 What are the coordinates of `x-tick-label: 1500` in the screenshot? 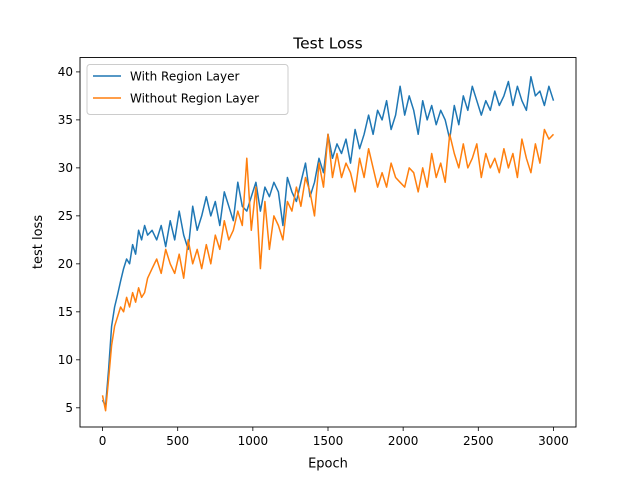 It's located at (328, 441).